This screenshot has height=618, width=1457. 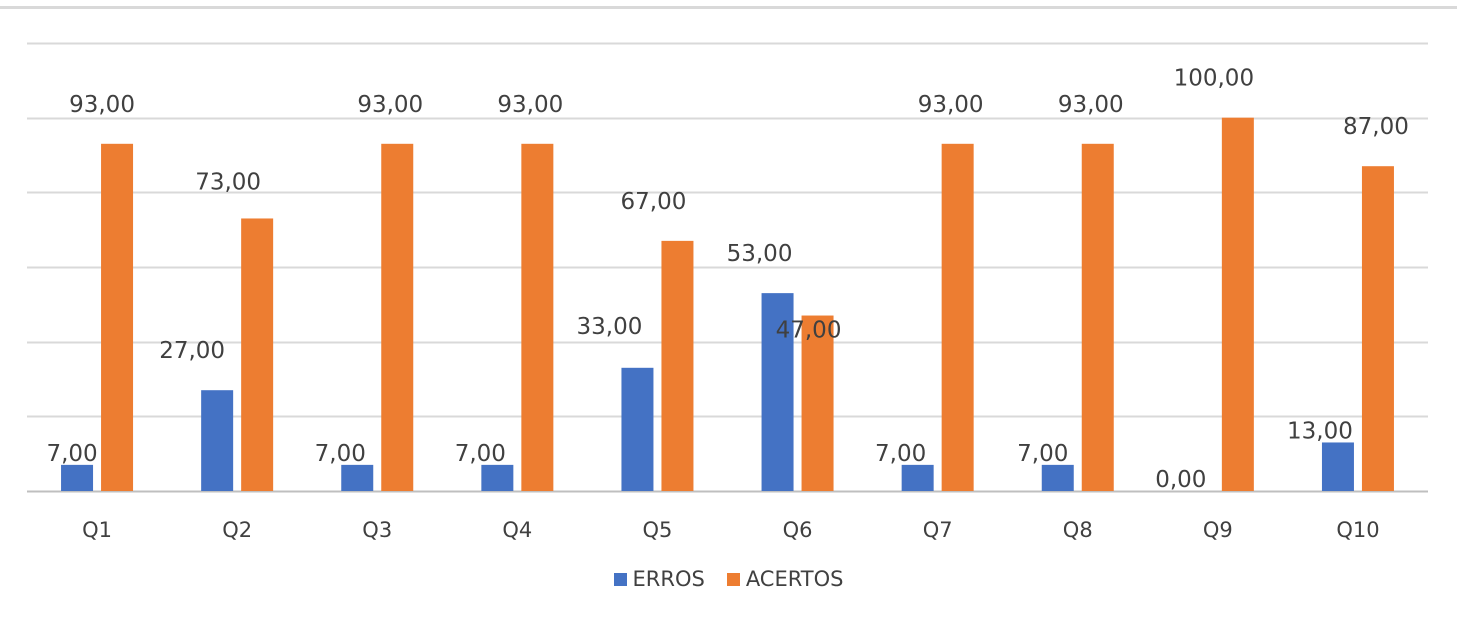 I want to click on x-tick-label-q2: Q2, so click(x=237, y=530).